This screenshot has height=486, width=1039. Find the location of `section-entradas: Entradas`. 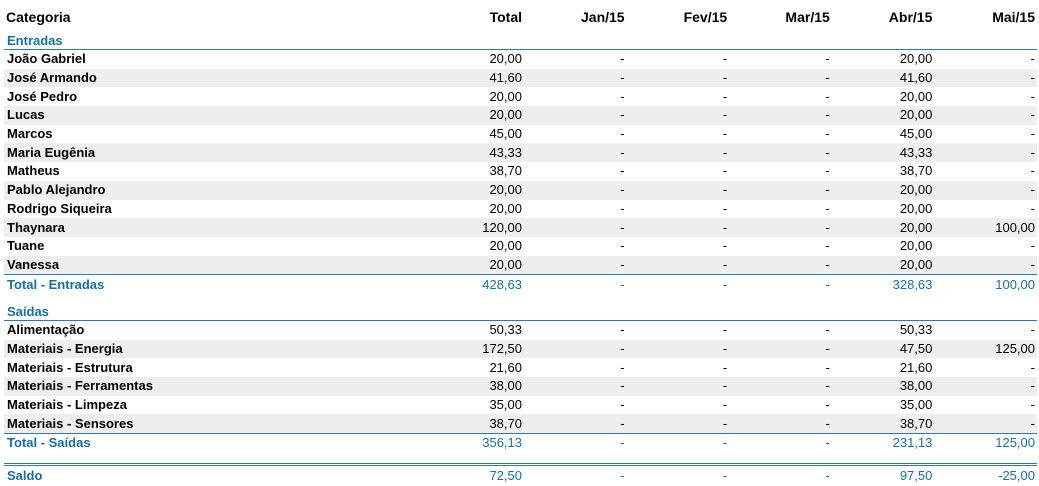

section-entradas: Entradas is located at coordinates (520, 41).